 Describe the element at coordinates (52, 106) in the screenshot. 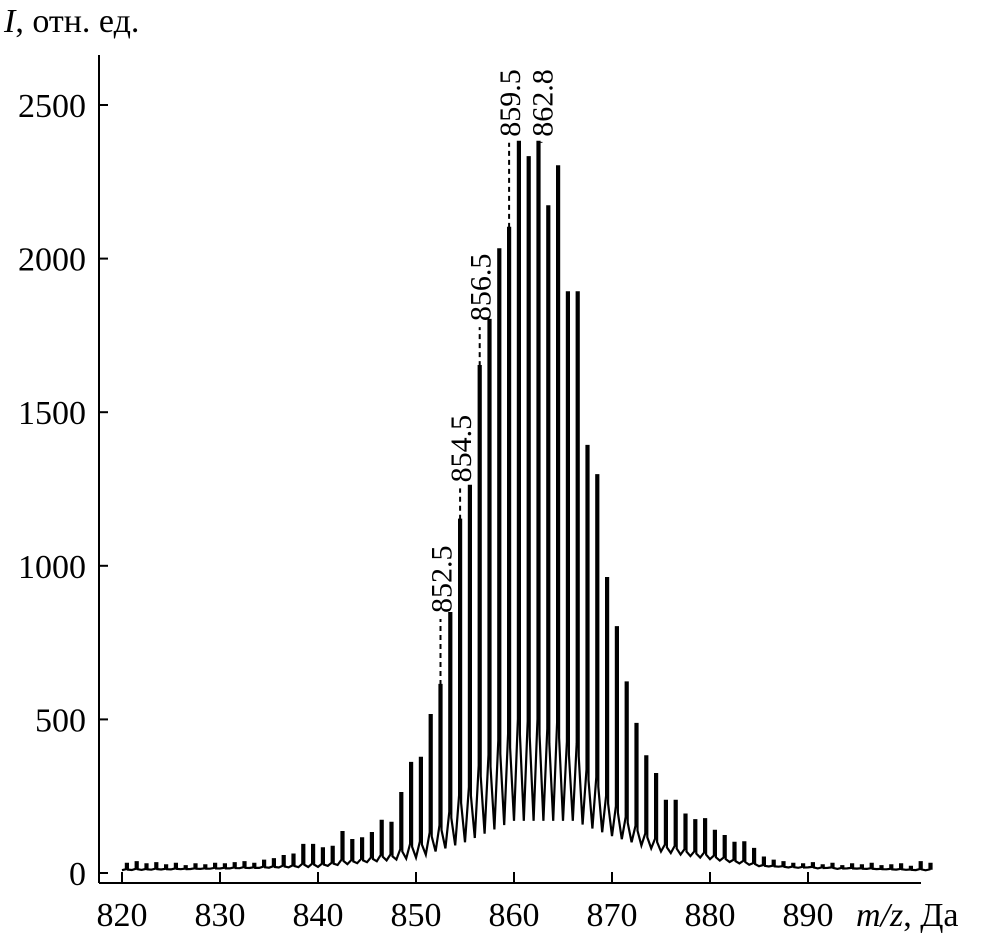

I see `y-tick-label: 2500` at that location.